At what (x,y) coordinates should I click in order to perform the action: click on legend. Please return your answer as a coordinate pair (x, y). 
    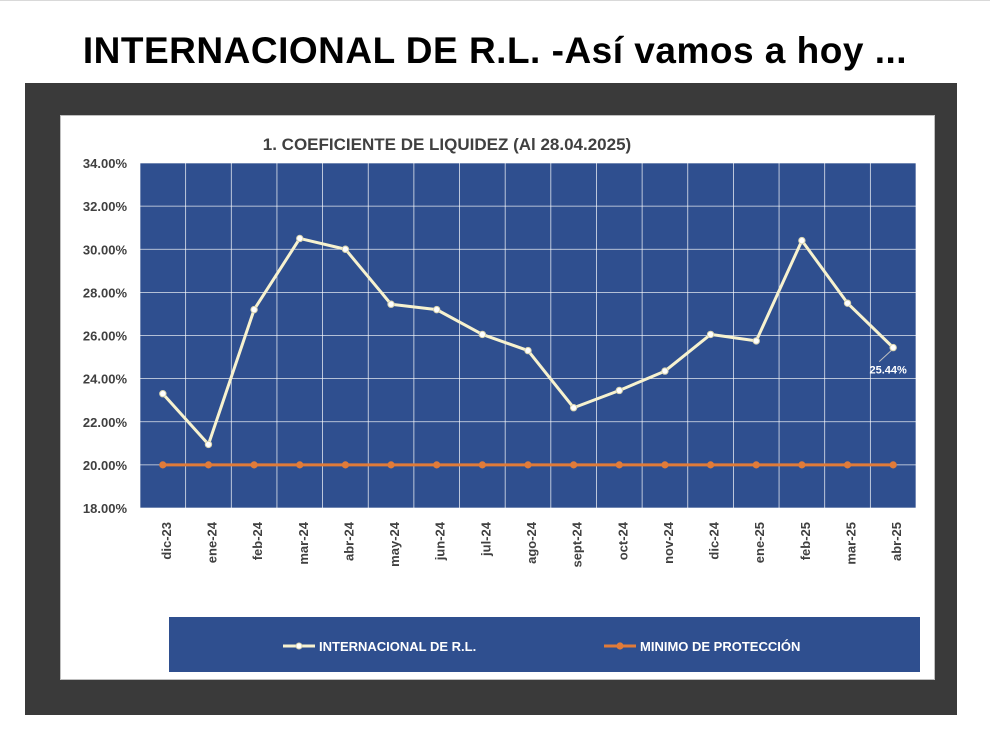
    Looking at the image, I should click on (544, 644).